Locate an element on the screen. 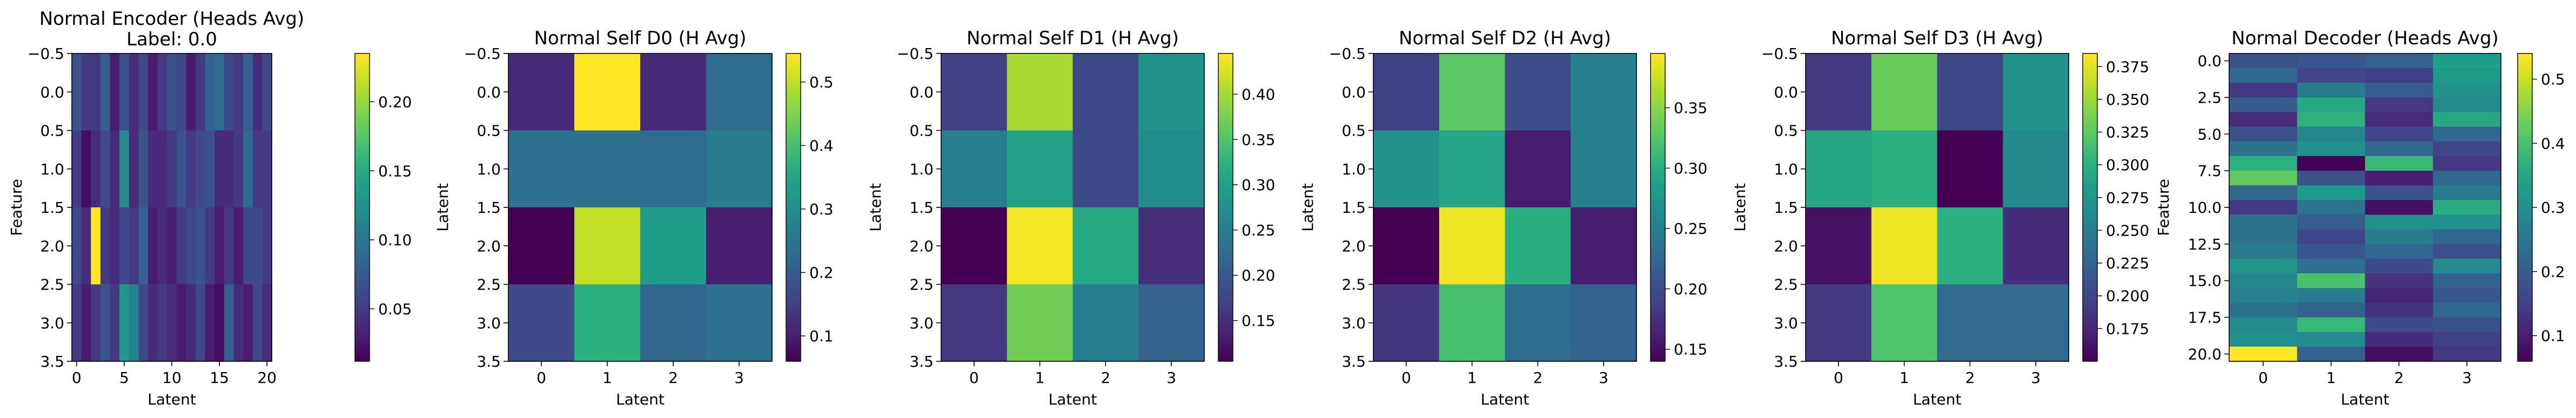 The width and height of the screenshot is (2576, 418). colorbar-tick-label: 0.10 is located at coordinates (395, 240).